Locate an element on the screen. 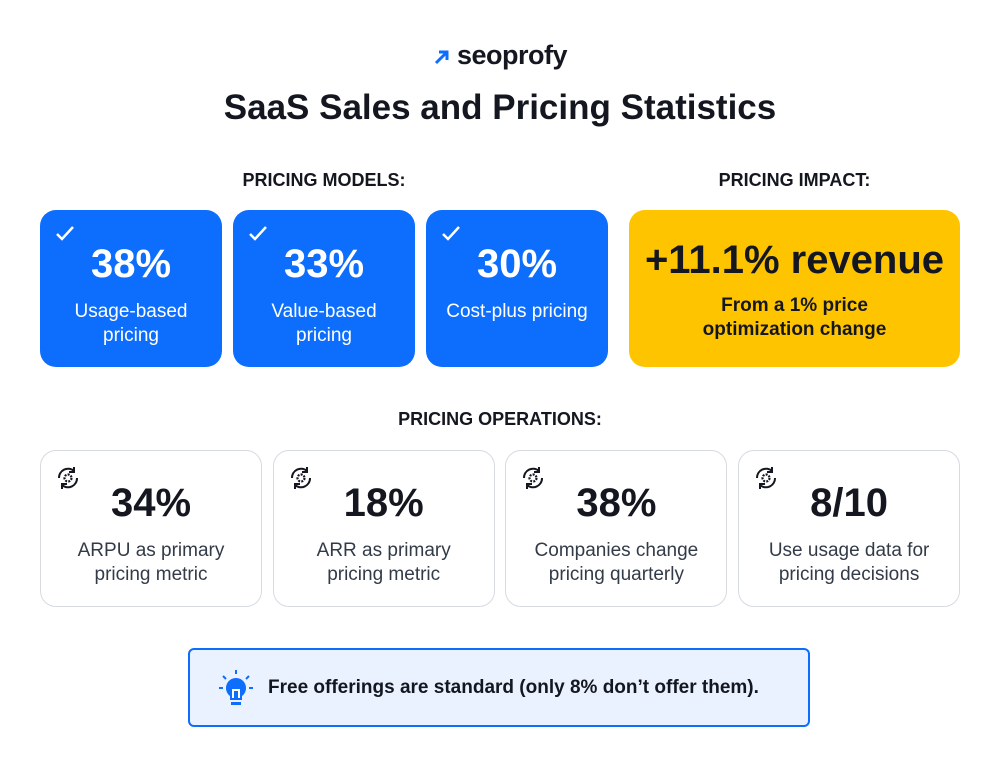  operation-value: 18% is located at coordinates (383, 503).